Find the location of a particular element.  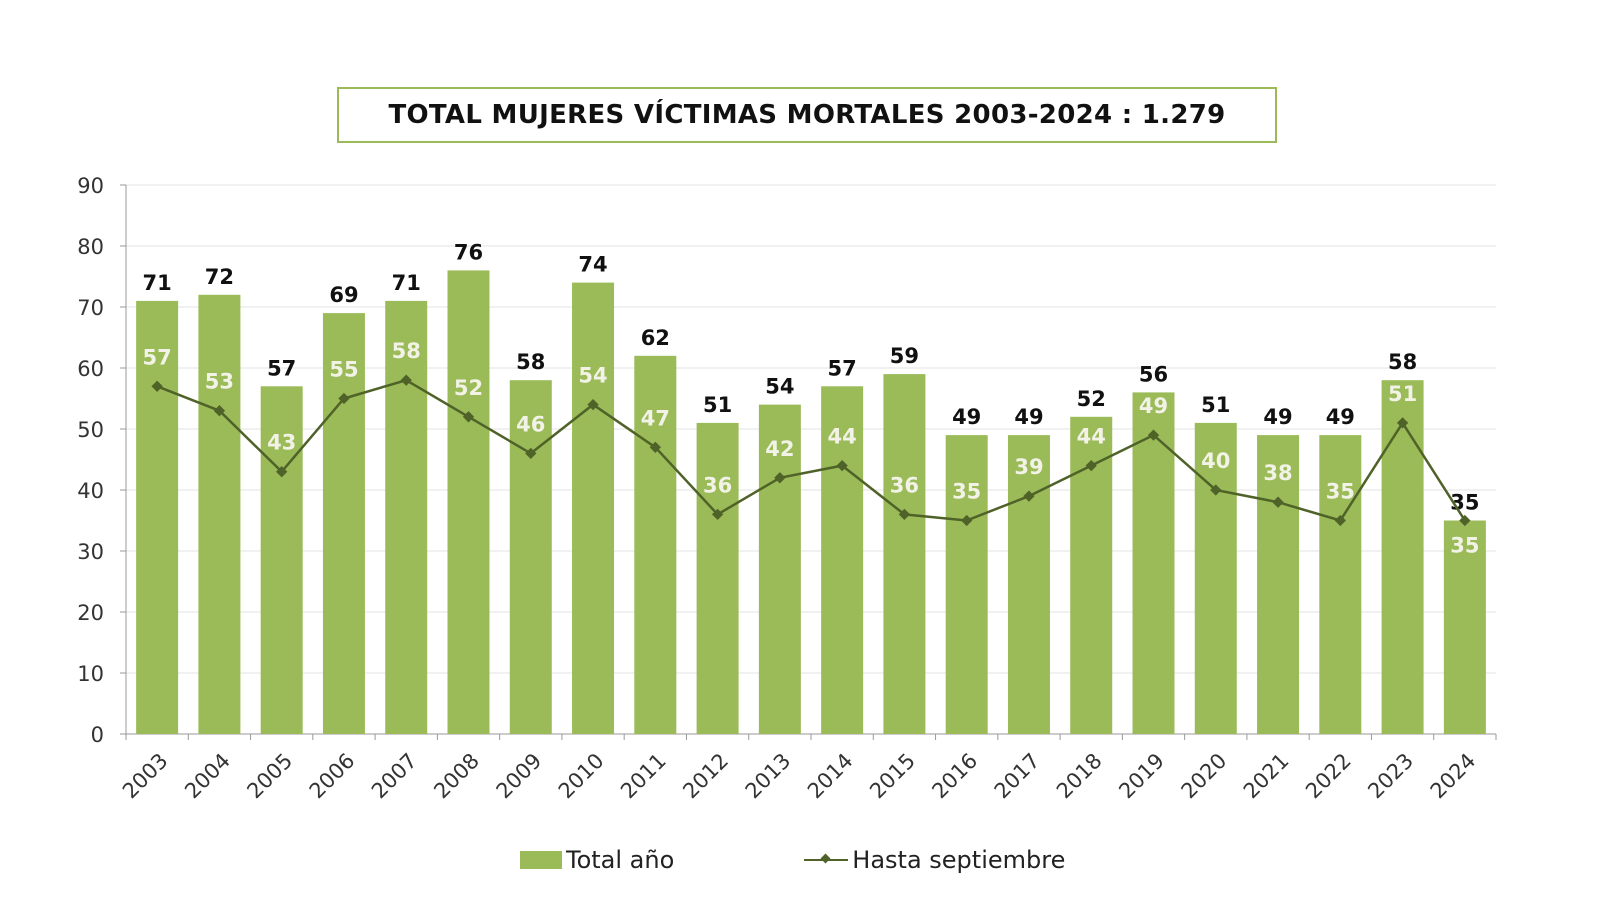

x-tick-label: 2010 is located at coordinates (581, 776).